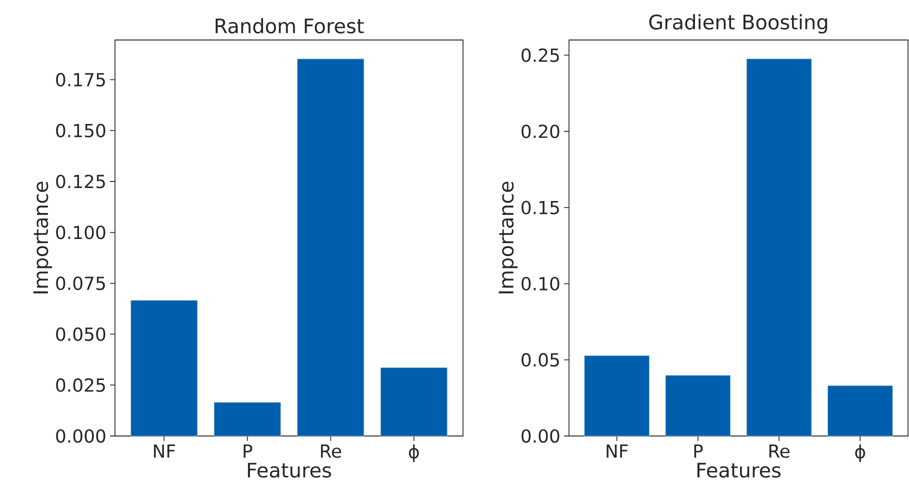  Describe the element at coordinates (81, 233) in the screenshot. I see `y-tick-label: 0.100` at that location.